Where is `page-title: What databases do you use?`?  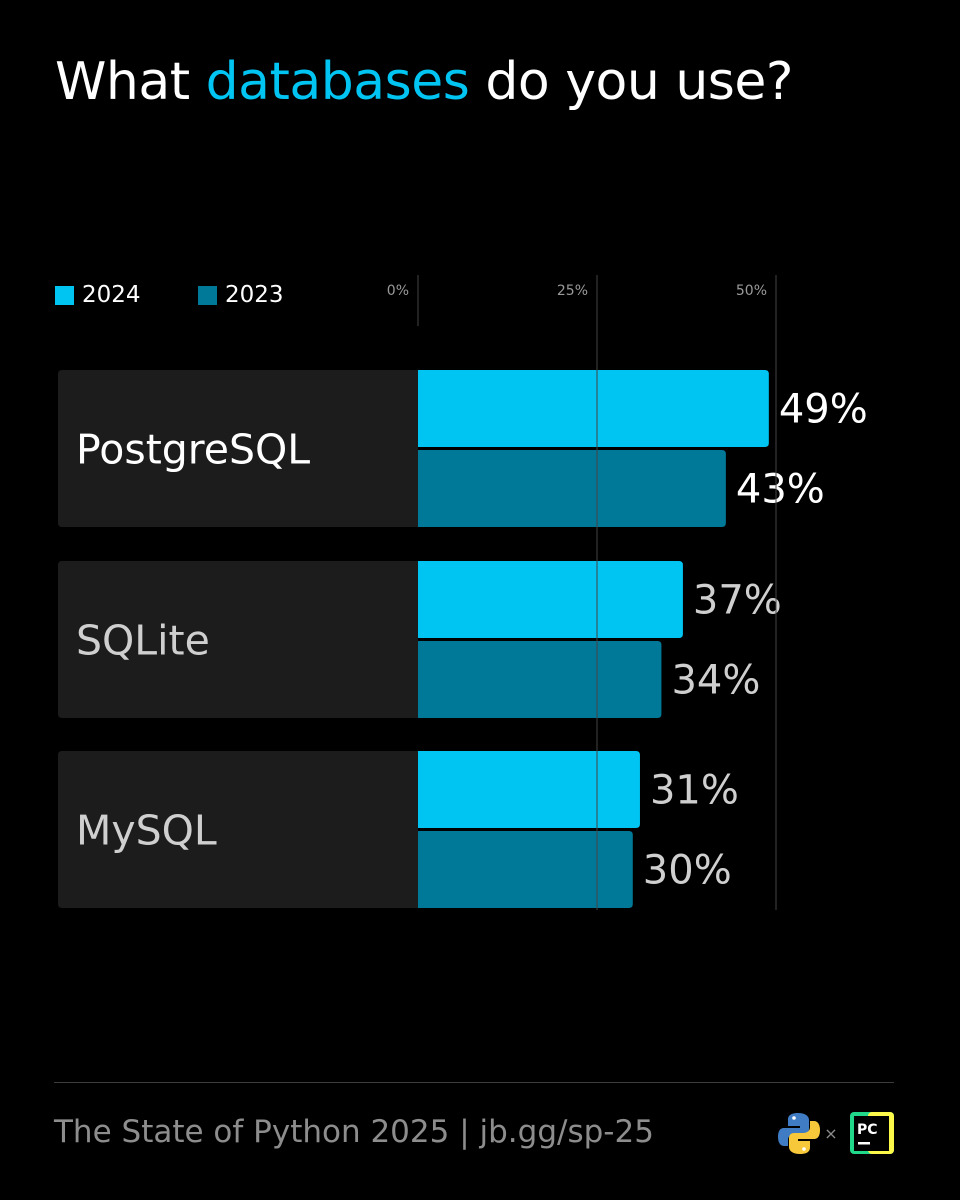 page-title: What databases do you use? is located at coordinates (424, 82).